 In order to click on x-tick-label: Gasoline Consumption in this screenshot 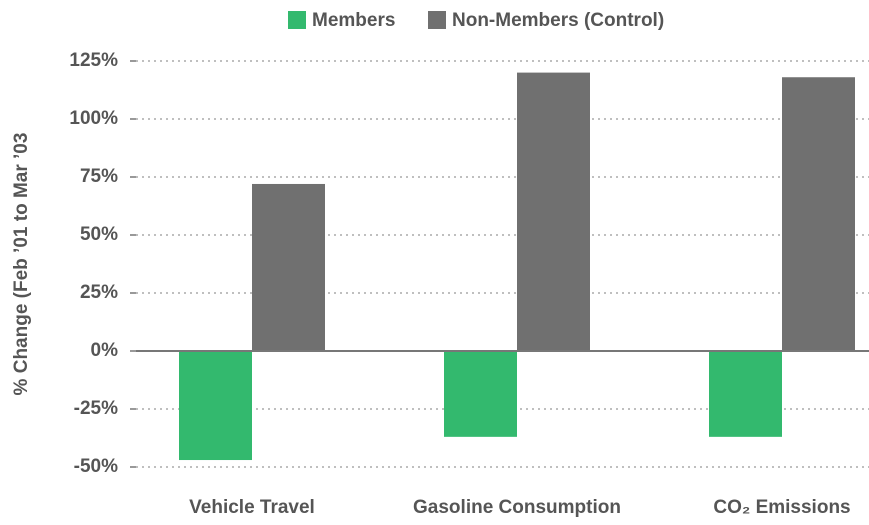, I will do `click(517, 507)`.